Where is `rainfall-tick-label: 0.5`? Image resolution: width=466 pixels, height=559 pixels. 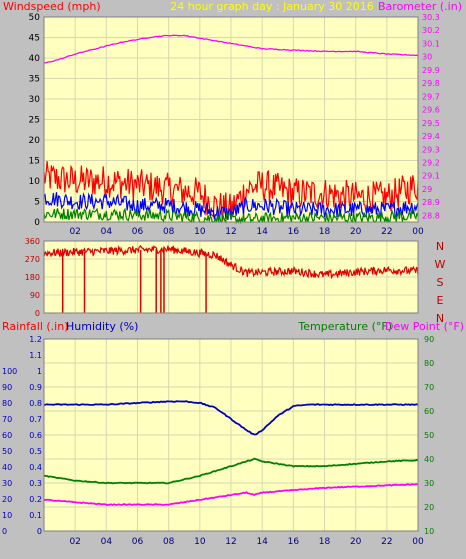 rainfall-tick-label: 0.5 is located at coordinates (35, 451).